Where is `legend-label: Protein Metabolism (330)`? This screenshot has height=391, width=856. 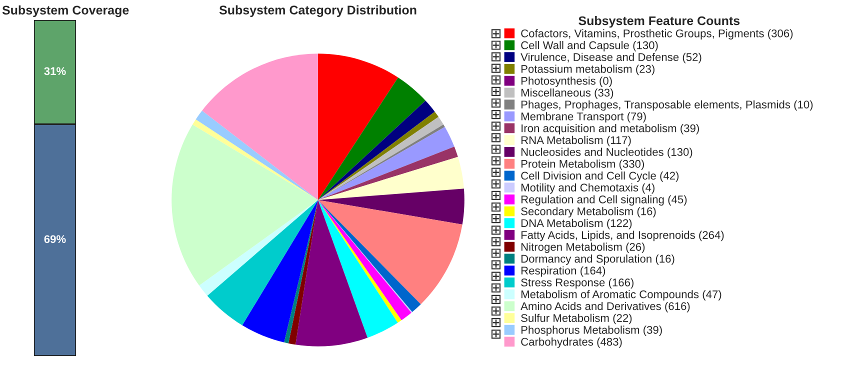
legend-label: Protein Metabolism (330) is located at coordinates (582, 165).